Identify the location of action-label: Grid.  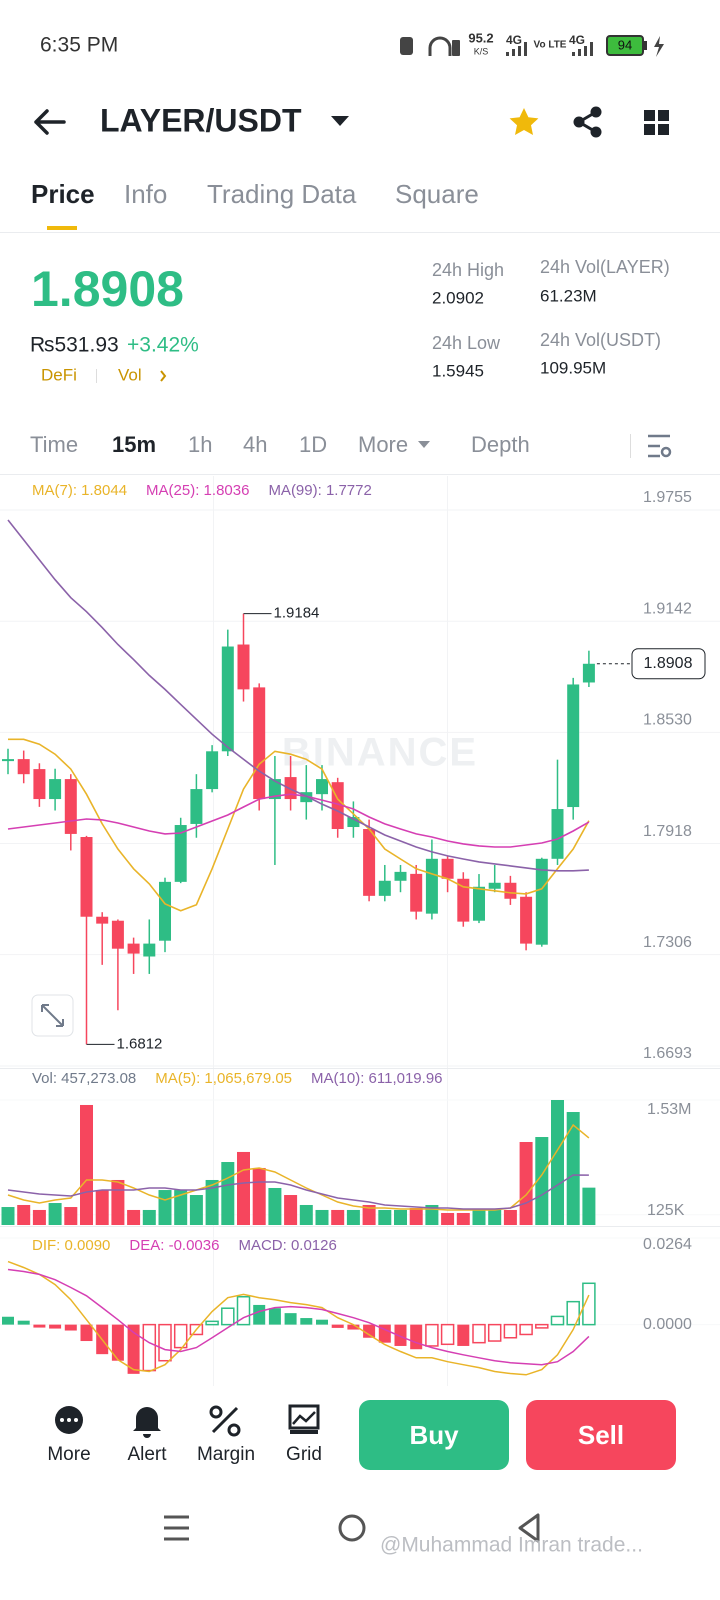
(304, 1454).